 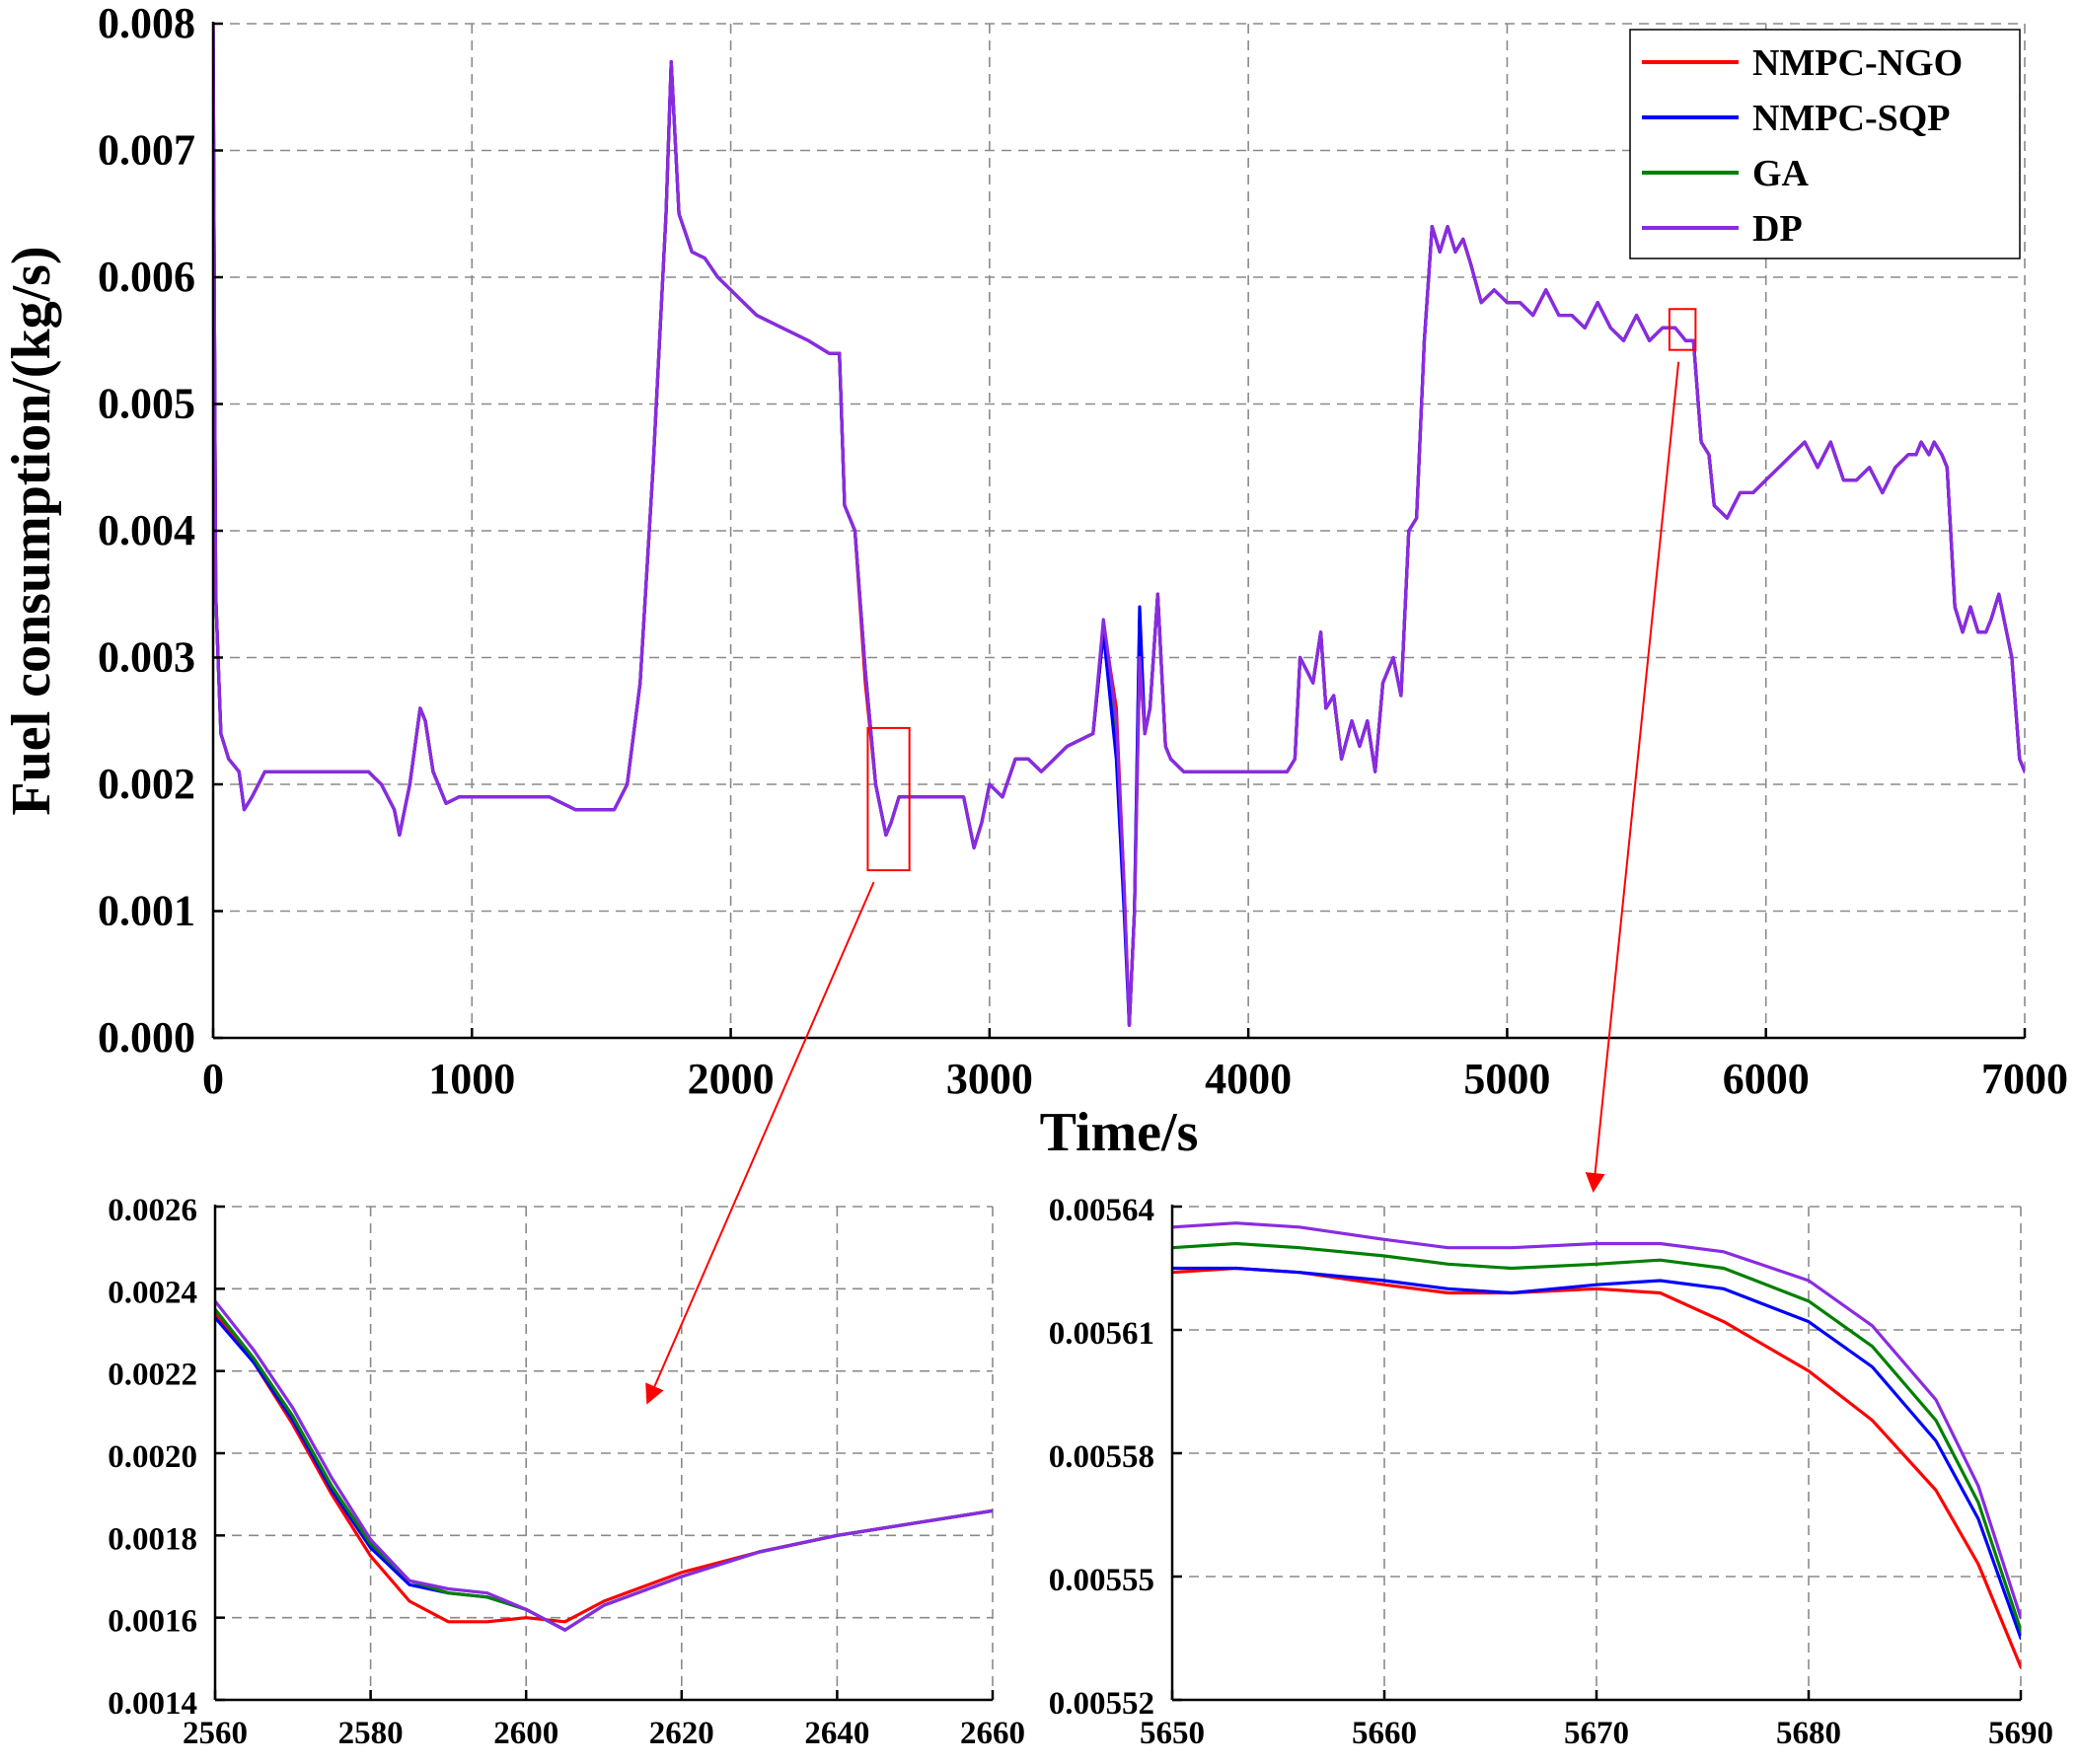 I want to click on y-tick-label: 0.006, so click(x=146, y=277).